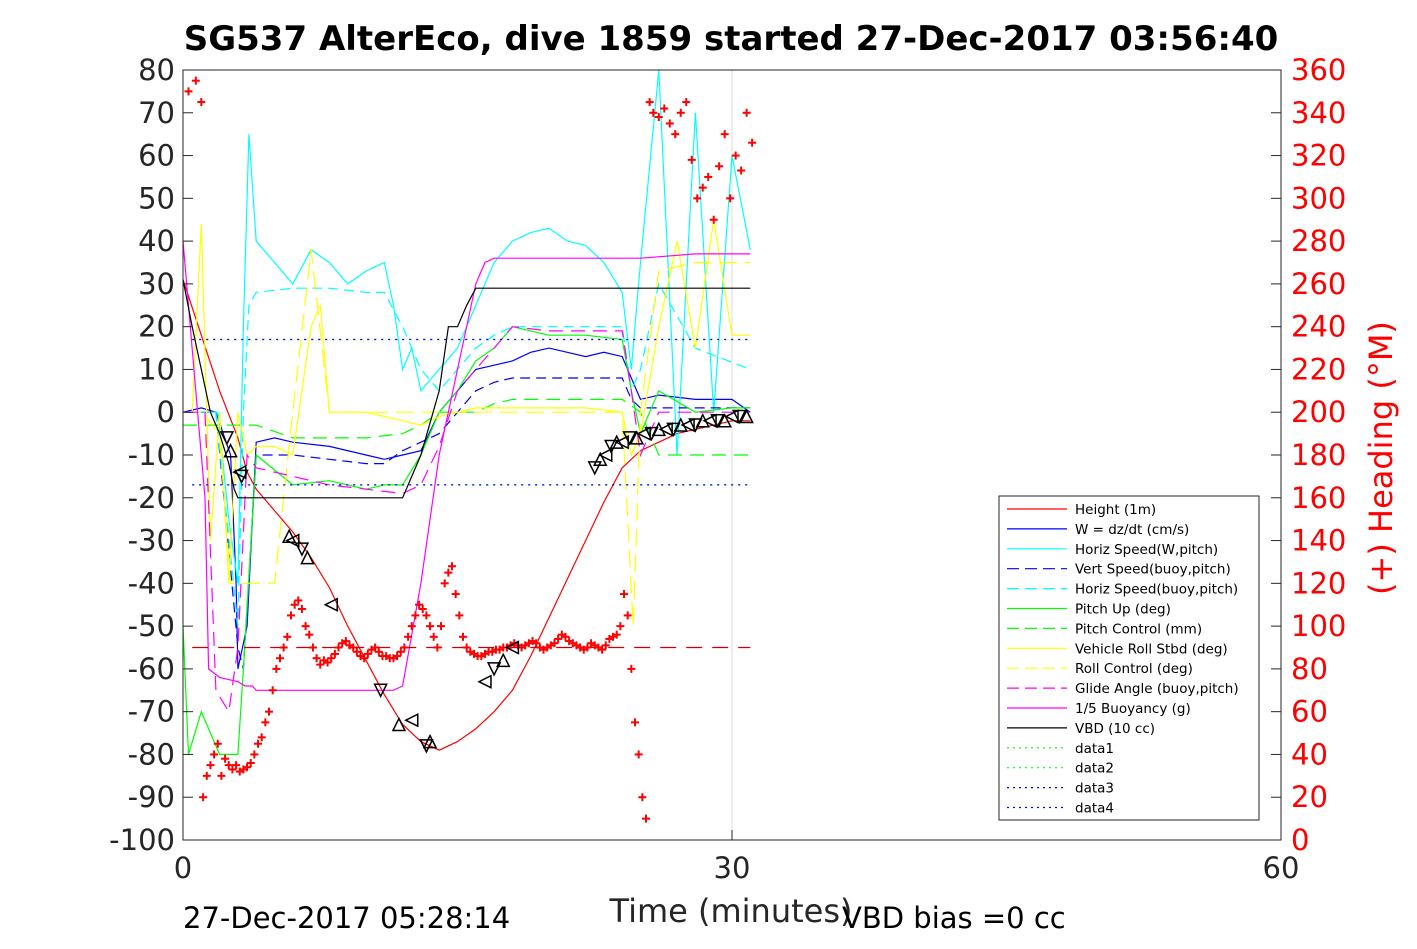  What do you see at coordinates (346, 918) in the screenshot?
I see `end-timestamp: 27-Dec-2017 05:28:14` at bounding box center [346, 918].